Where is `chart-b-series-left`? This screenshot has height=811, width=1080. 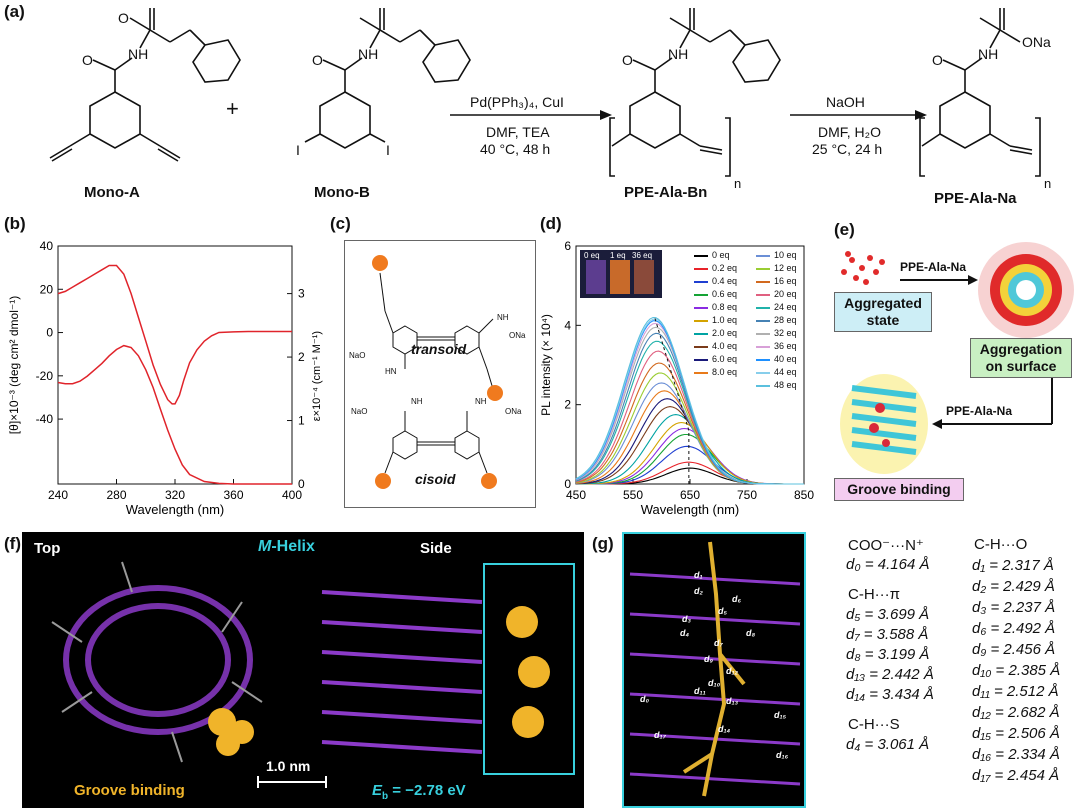
chart-b-series-left is located at coordinates (174, 334).